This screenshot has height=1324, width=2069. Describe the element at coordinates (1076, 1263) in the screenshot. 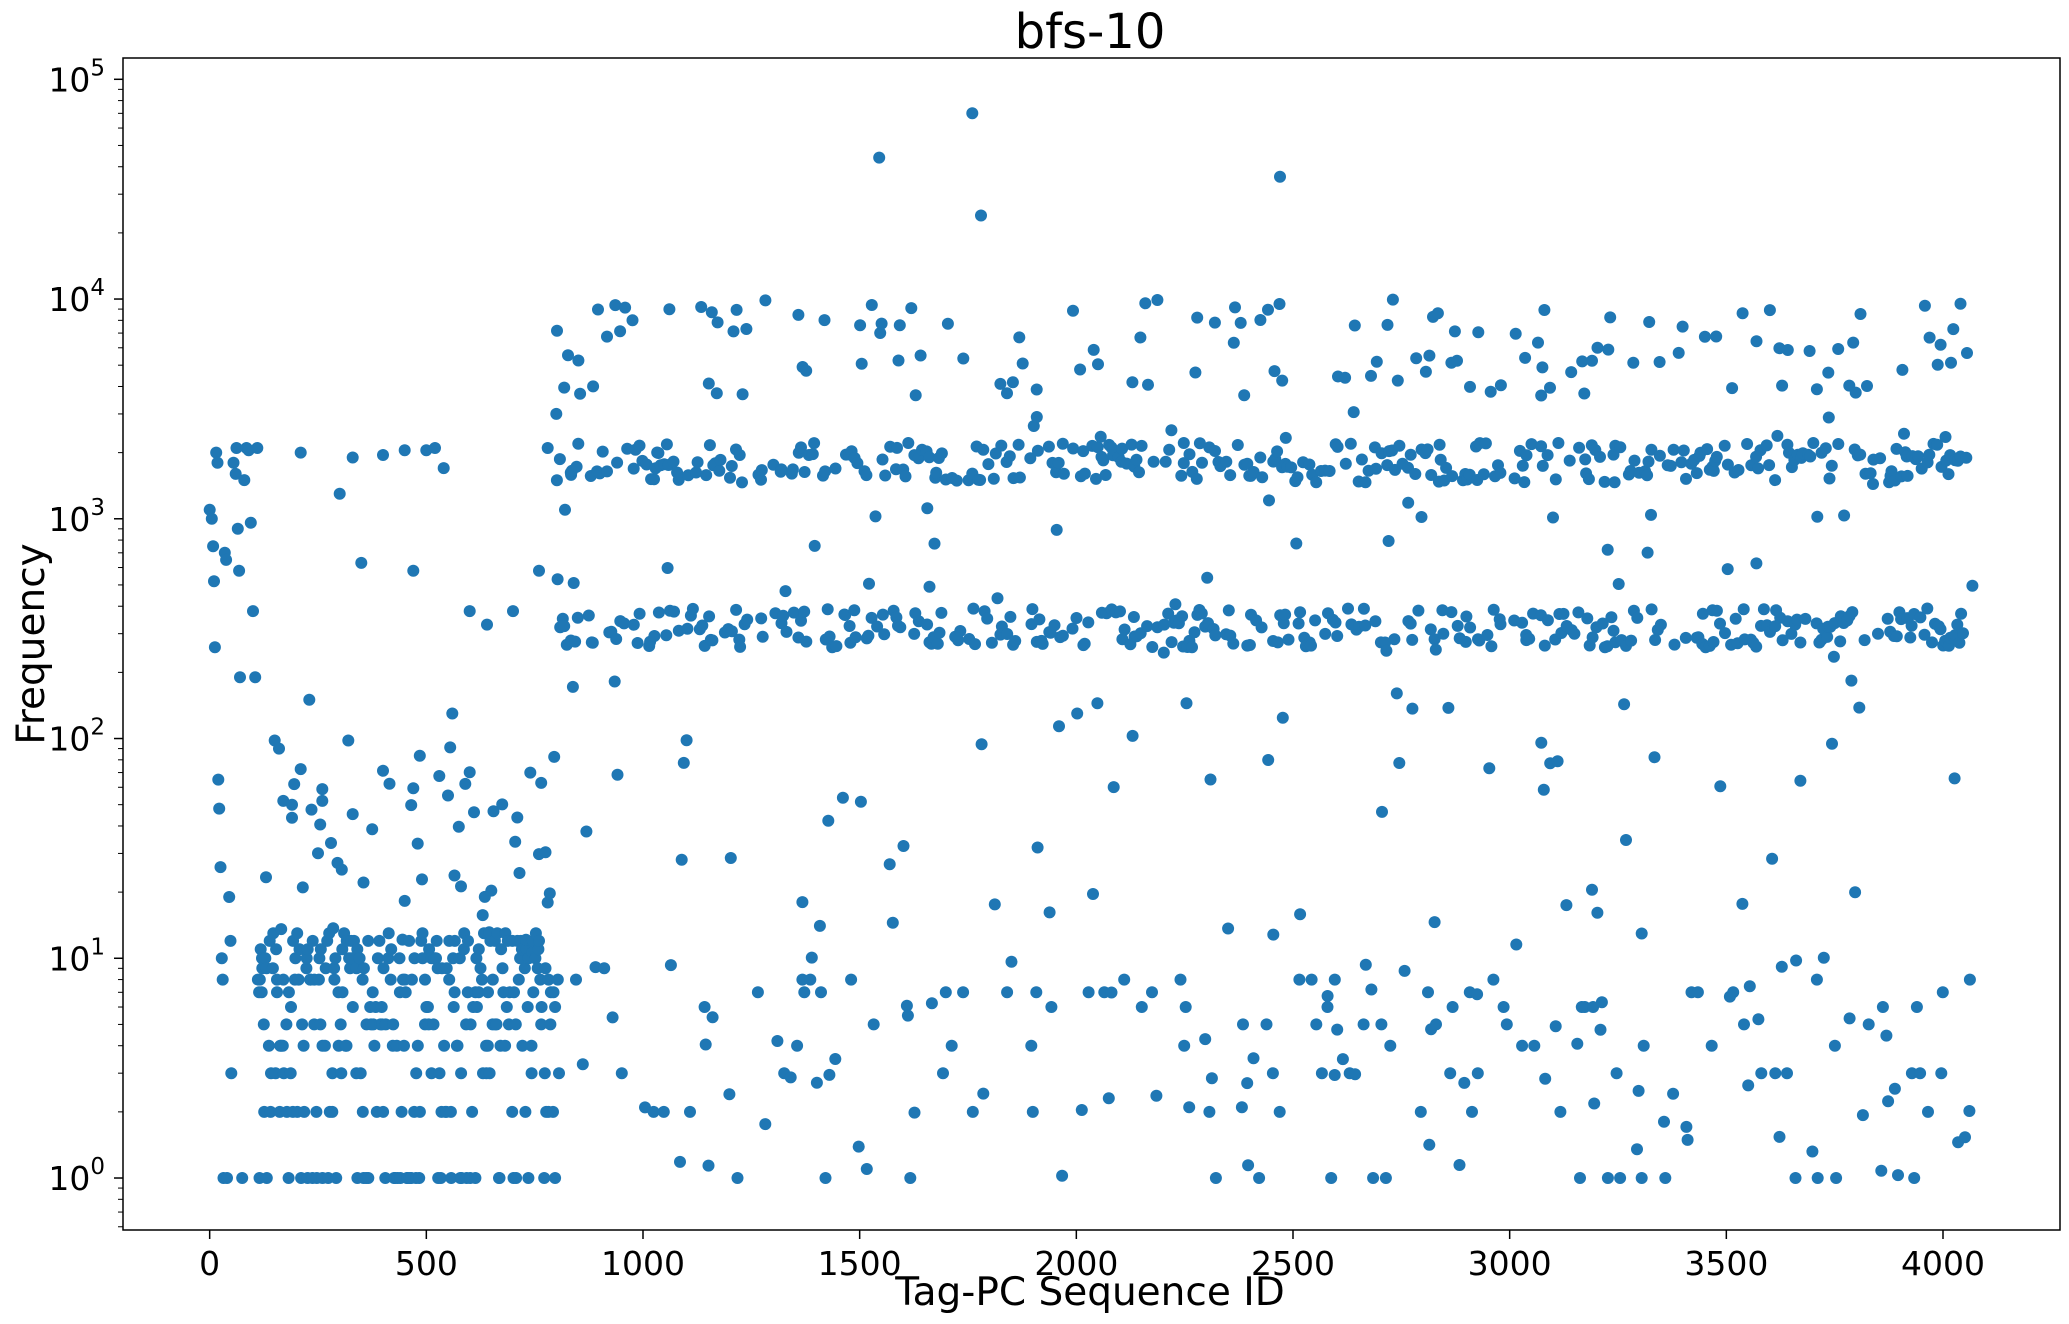

I see `x-tick-label: 2000` at that location.